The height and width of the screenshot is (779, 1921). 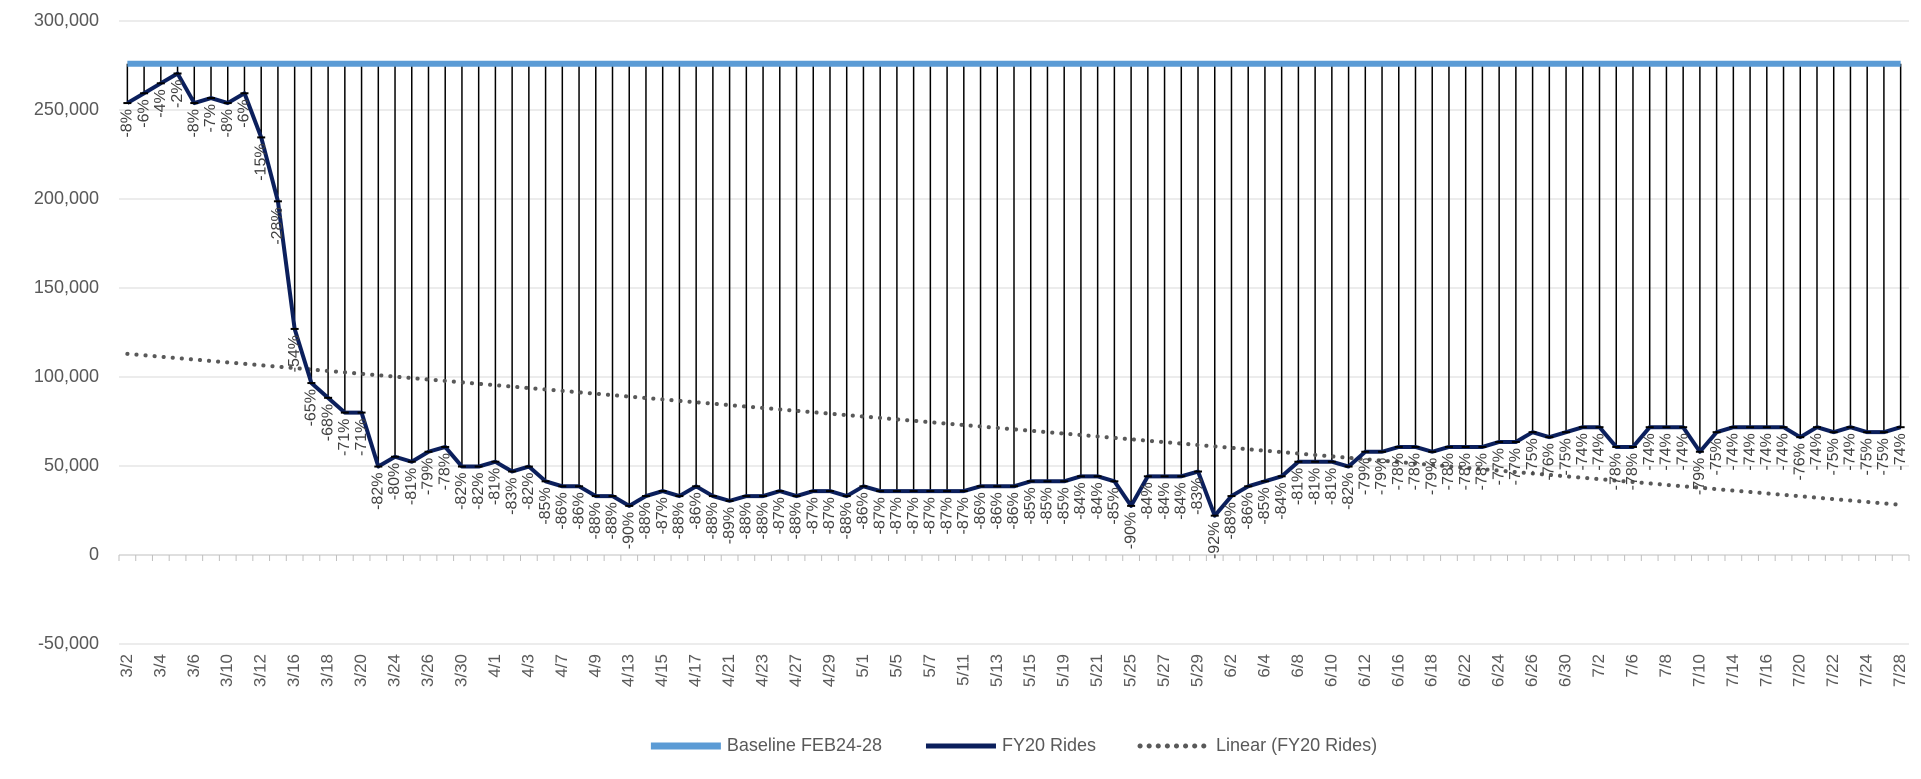 I want to click on x-tick-label: 7/24, so click(x=1866, y=670).